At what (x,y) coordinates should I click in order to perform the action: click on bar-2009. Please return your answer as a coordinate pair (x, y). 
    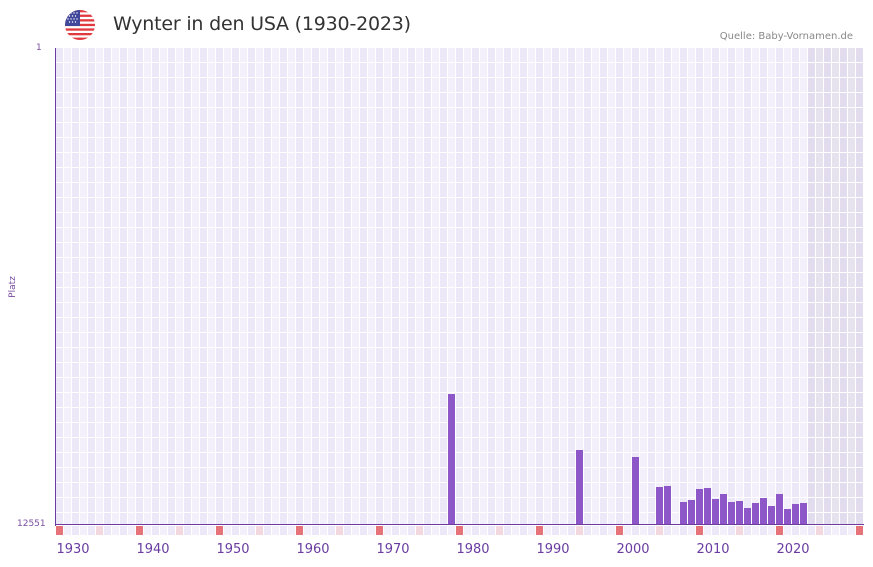
    Looking at the image, I should click on (707, 506).